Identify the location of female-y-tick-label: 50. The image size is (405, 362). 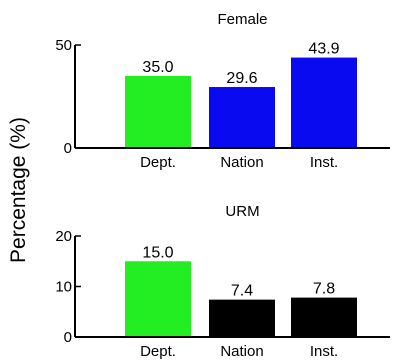
(63, 45).